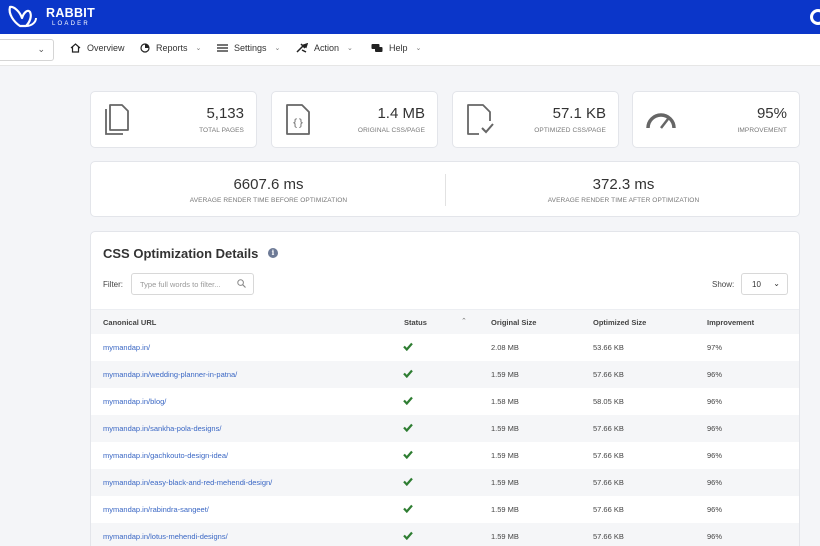  Describe the element at coordinates (410, 17) in the screenshot. I see `top-bar: RABBIT LOADER` at that location.